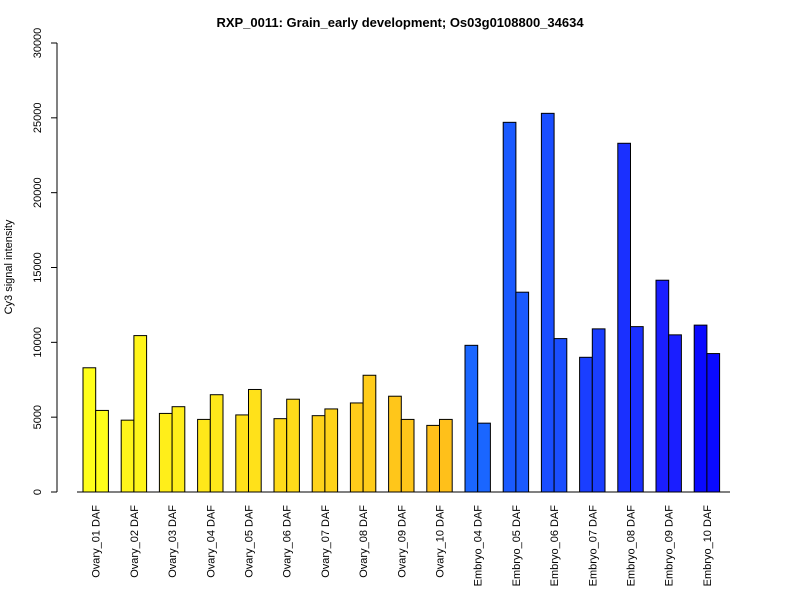  What do you see at coordinates (441, 541) in the screenshot?
I see `x-category-label: Ovary_10 DAF` at bounding box center [441, 541].